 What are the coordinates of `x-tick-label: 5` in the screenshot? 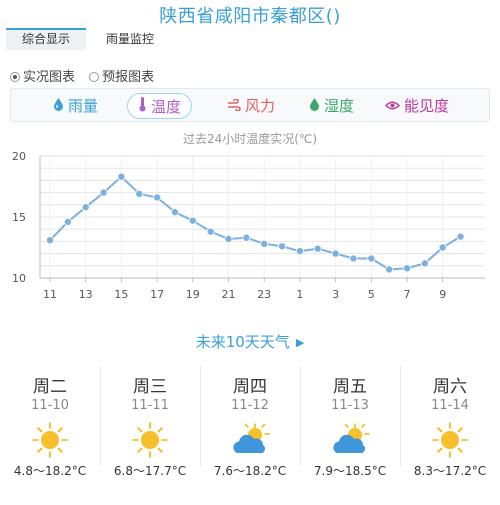 It's located at (371, 294).